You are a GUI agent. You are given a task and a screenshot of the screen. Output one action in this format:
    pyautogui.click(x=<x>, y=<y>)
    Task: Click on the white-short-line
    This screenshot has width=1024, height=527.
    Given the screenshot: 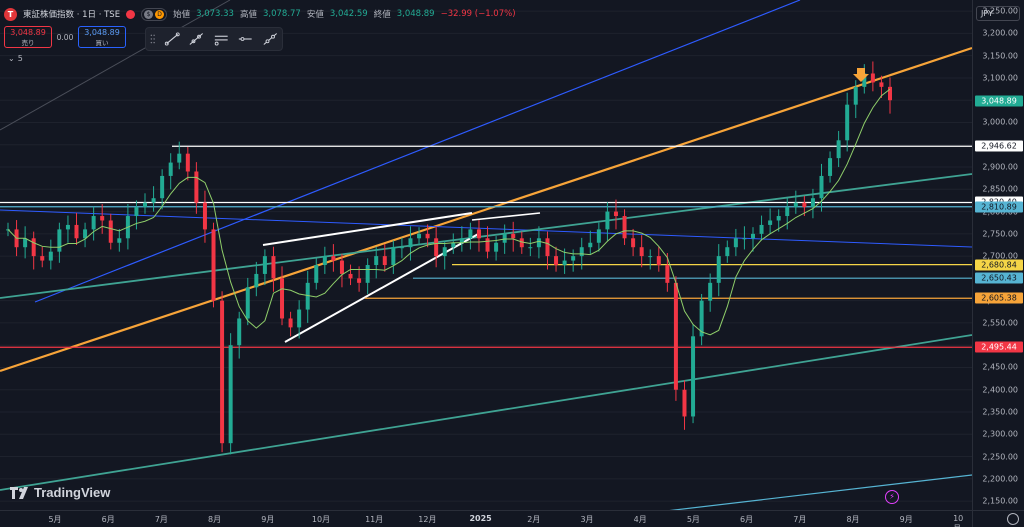 What is the action you would take?
    pyautogui.click(x=506, y=216)
    